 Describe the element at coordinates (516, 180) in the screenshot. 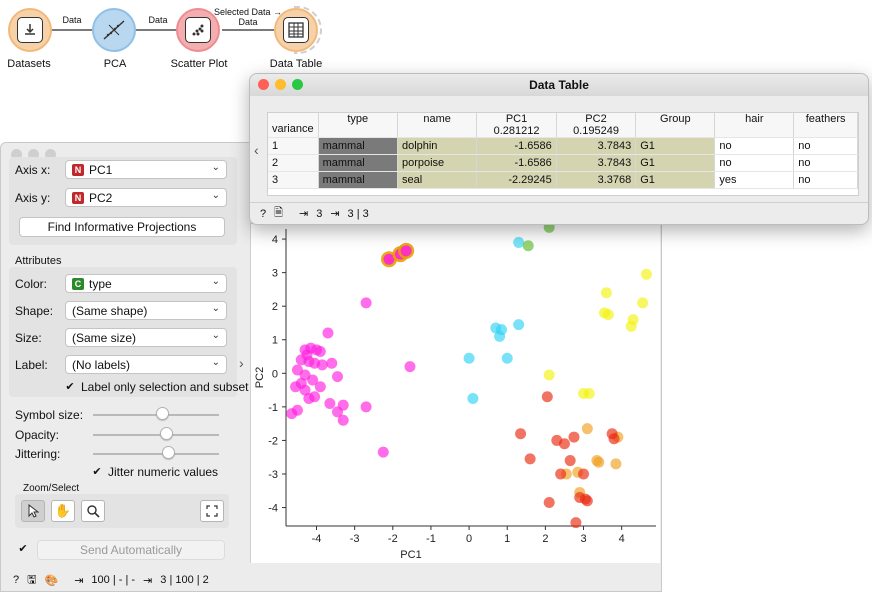

I see `table-cell: -2.29245` at that location.